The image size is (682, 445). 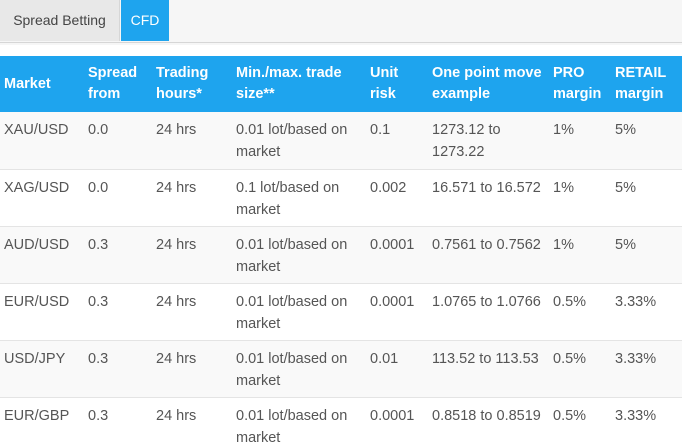 What do you see at coordinates (341, 42) in the screenshot?
I see `tab-divider` at bounding box center [341, 42].